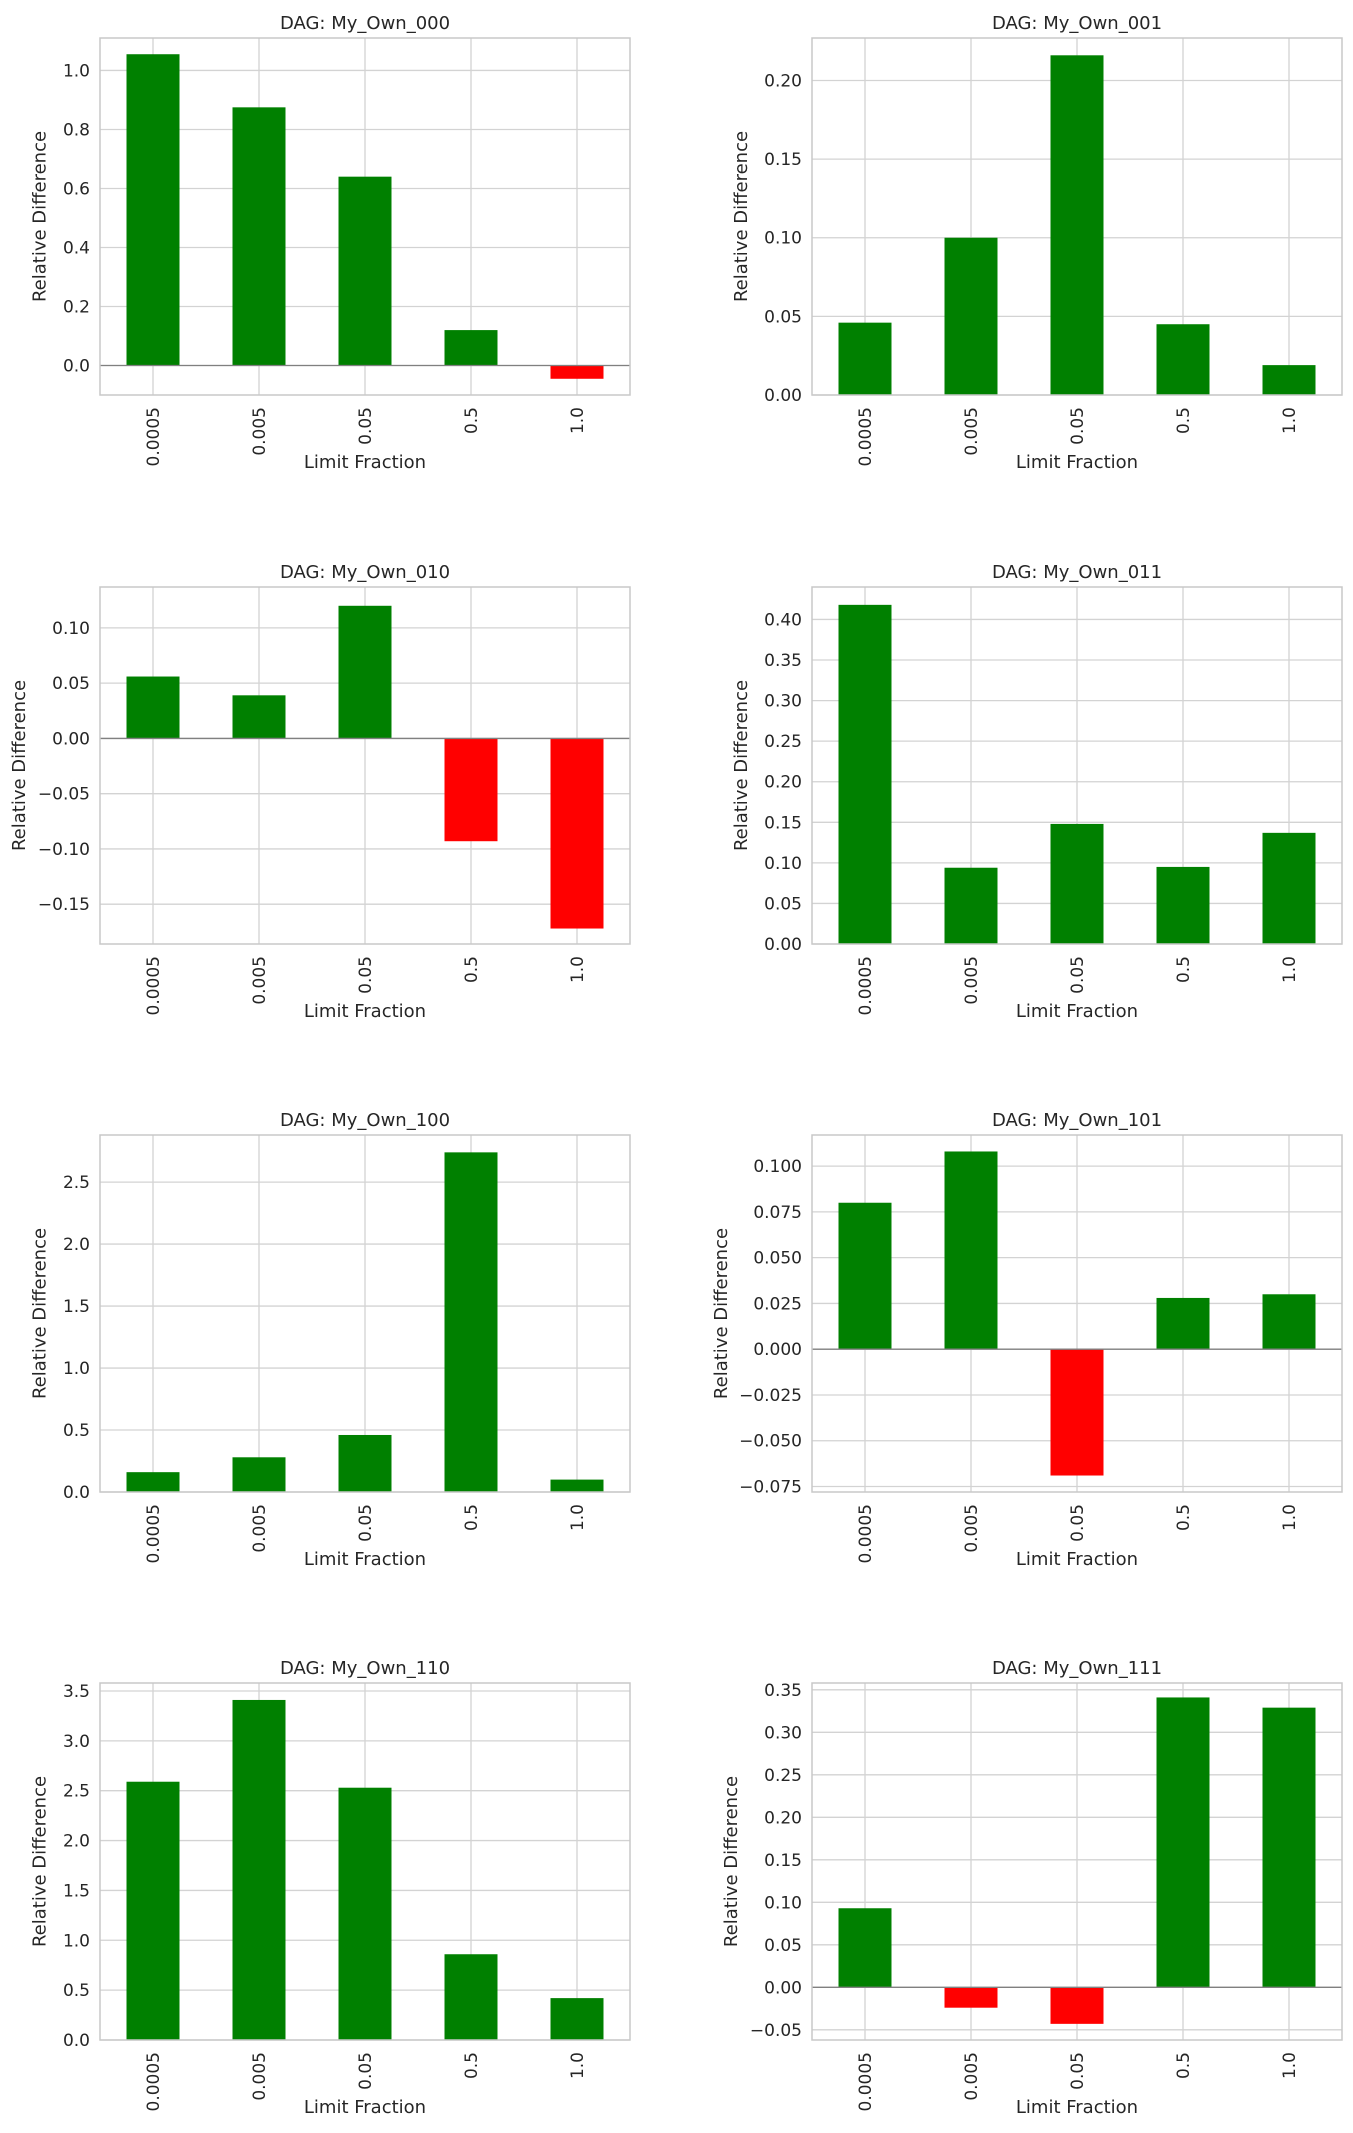 Image resolution: width=1353 pixels, height=2133 pixels. What do you see at coordinates (365, 1120) in the screenshot?
I see `chart-title: DAG: My_Own_100` at bounding box center [365, 1120].